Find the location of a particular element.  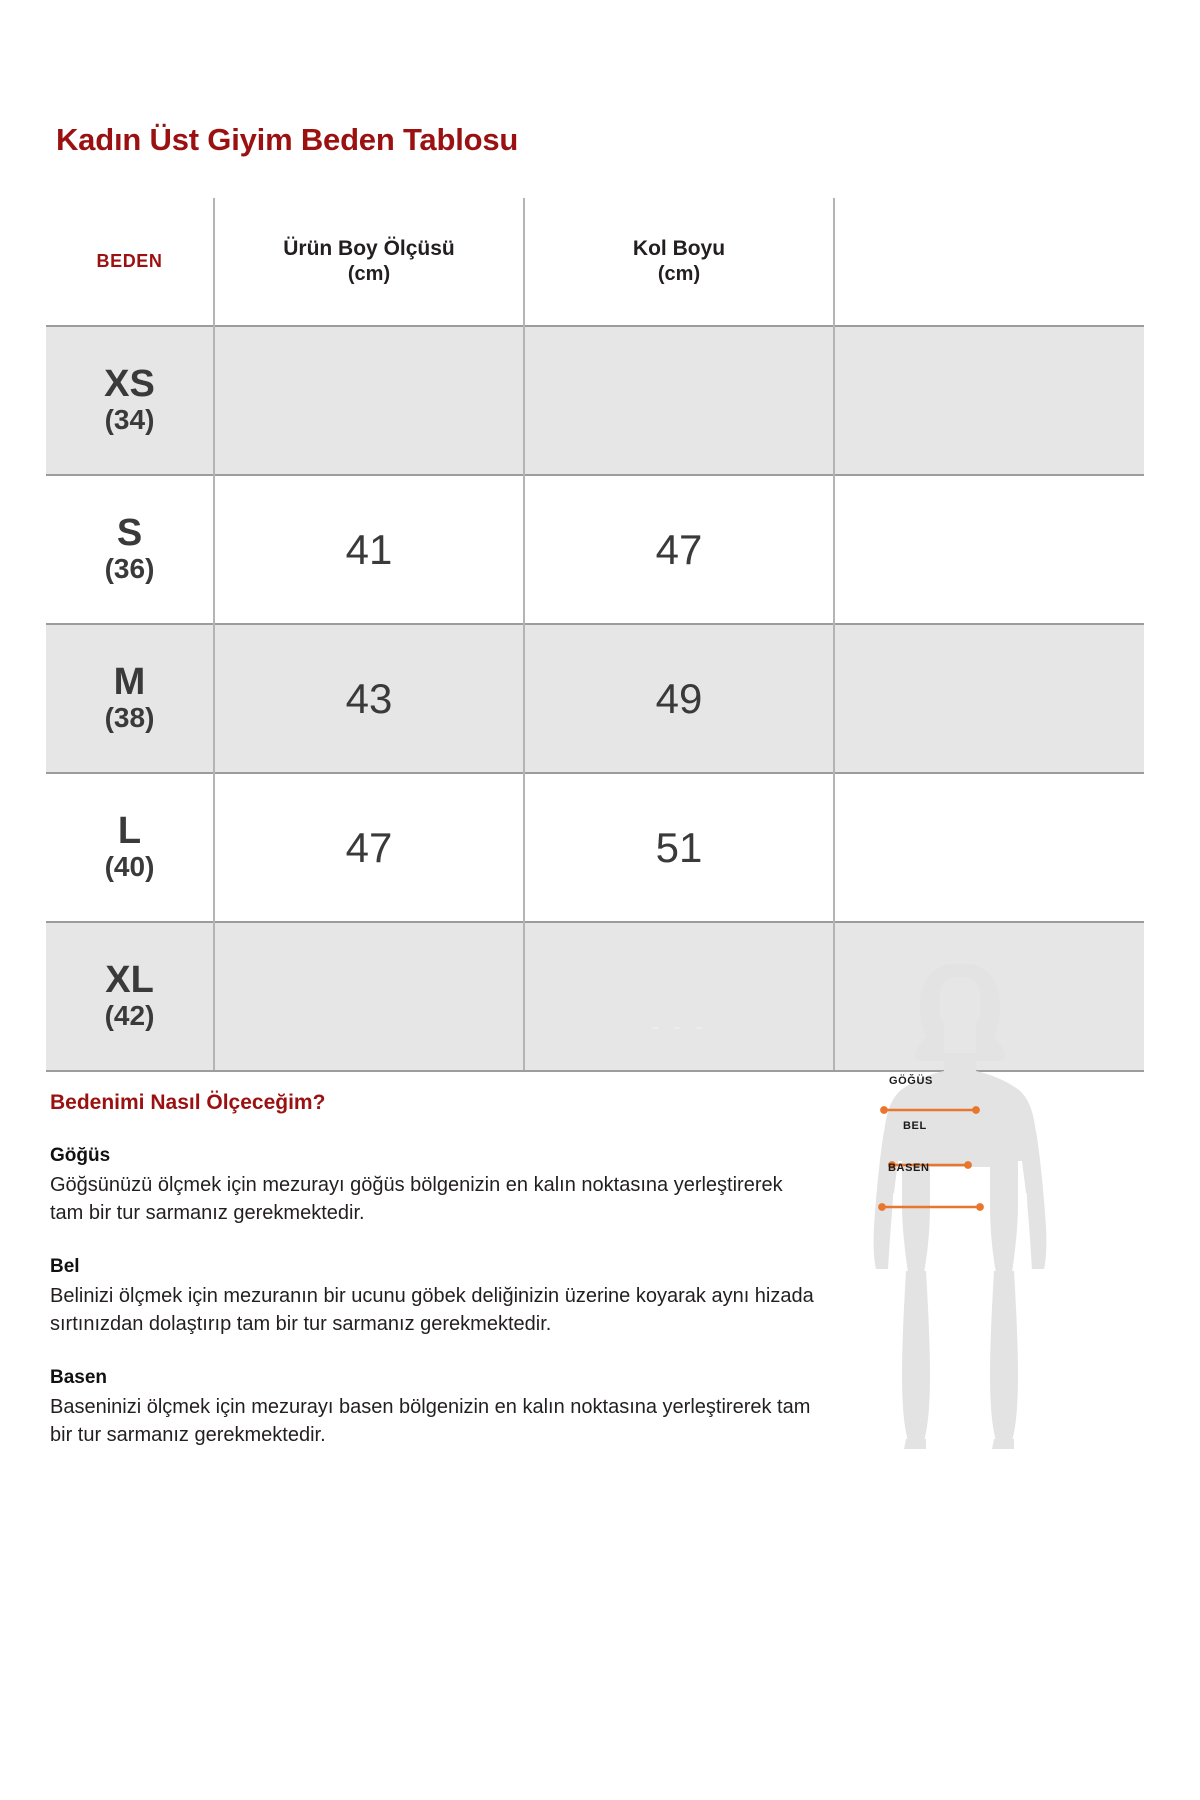

table-row: S (36) 41 47 is located at coordinates (595, 549).